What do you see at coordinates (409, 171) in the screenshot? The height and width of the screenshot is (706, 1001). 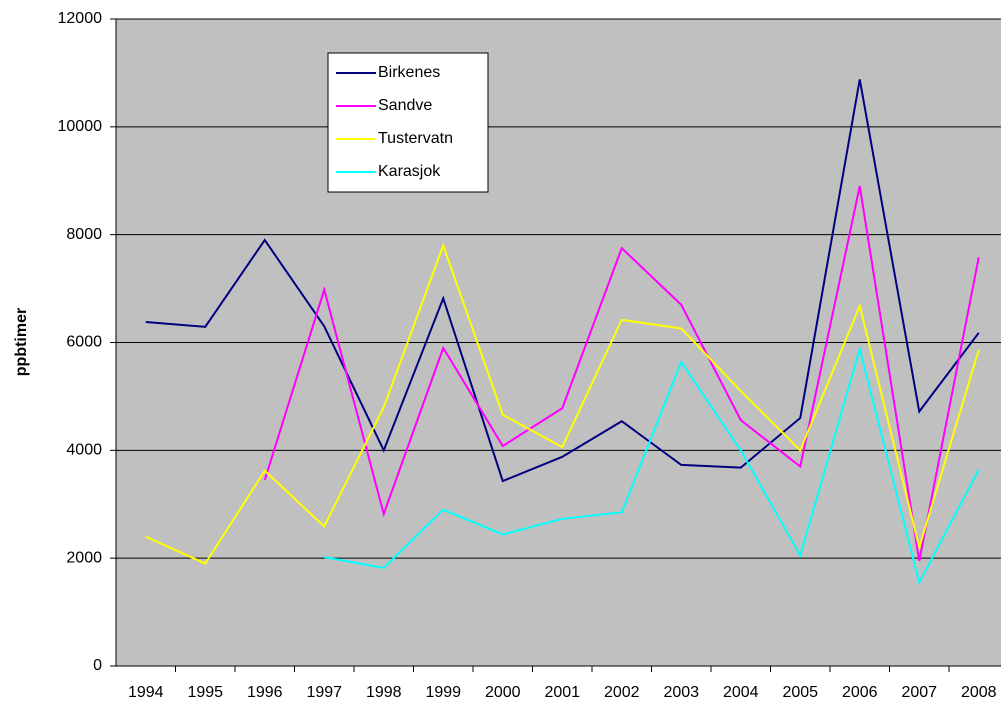 I see `legend-label: Karasjok` at bounding box center [409, 171].